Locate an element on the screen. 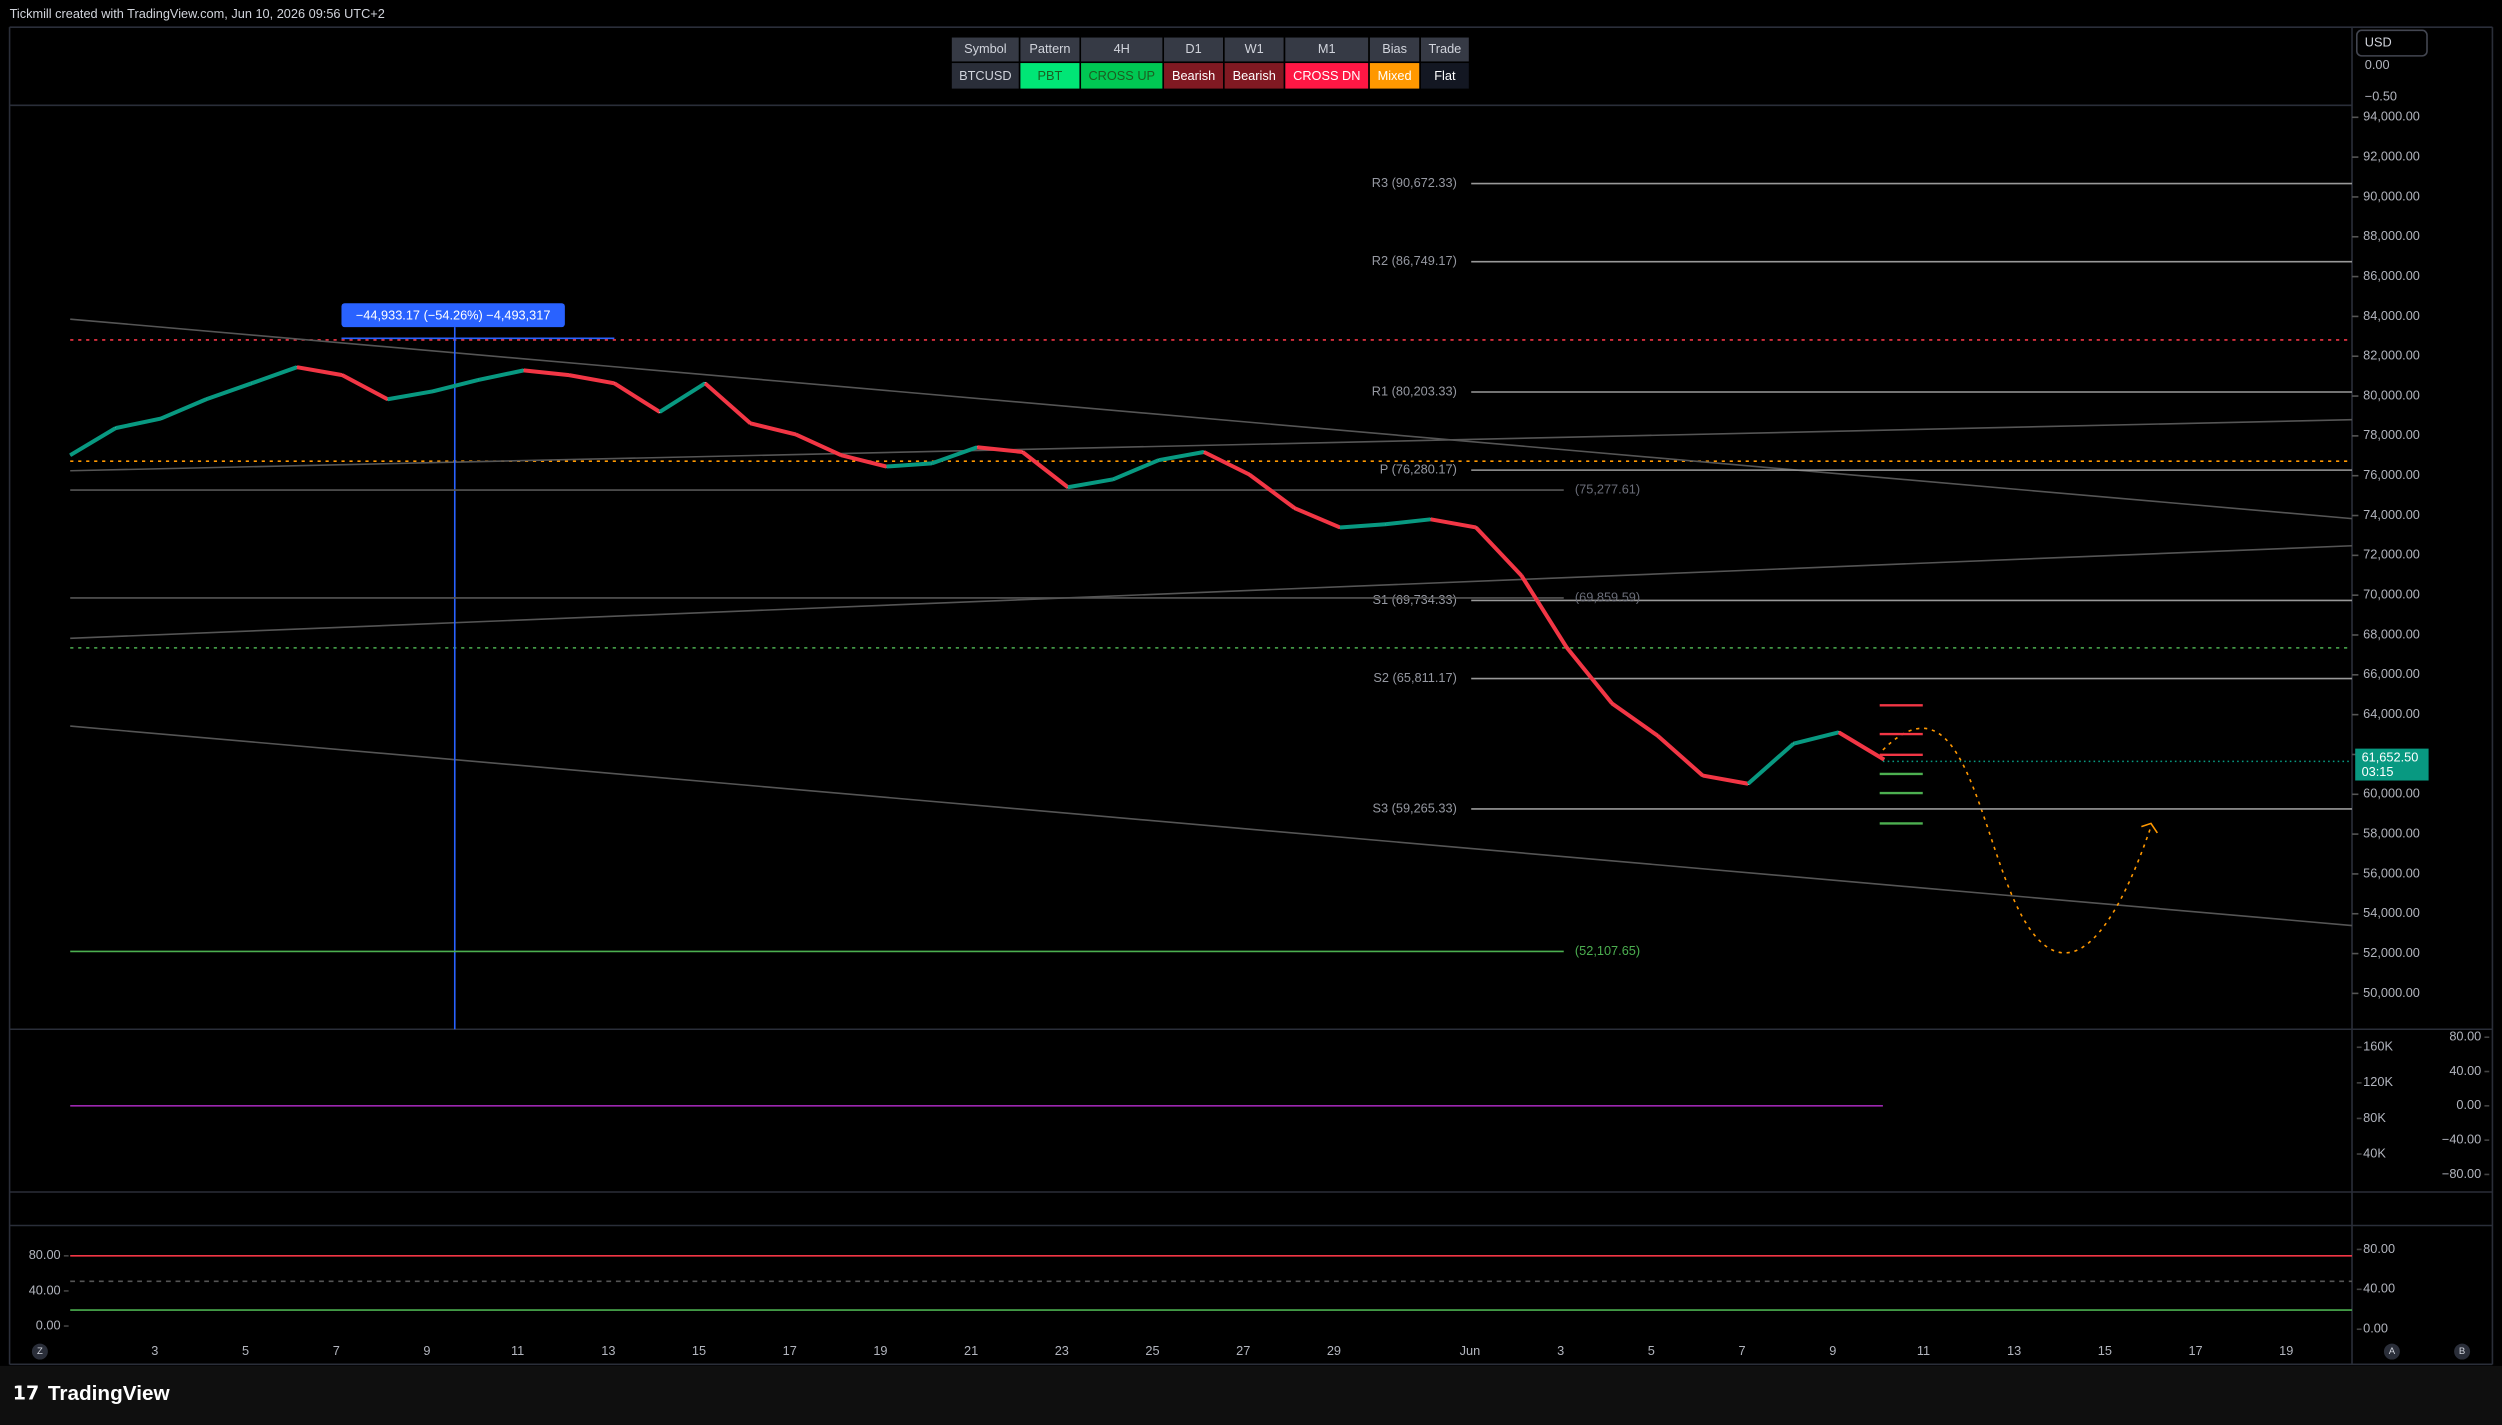 Image resolution: width=2502 pixels, height=1425 pixels. table-header: W1 is located at coordinates (1254, 48).